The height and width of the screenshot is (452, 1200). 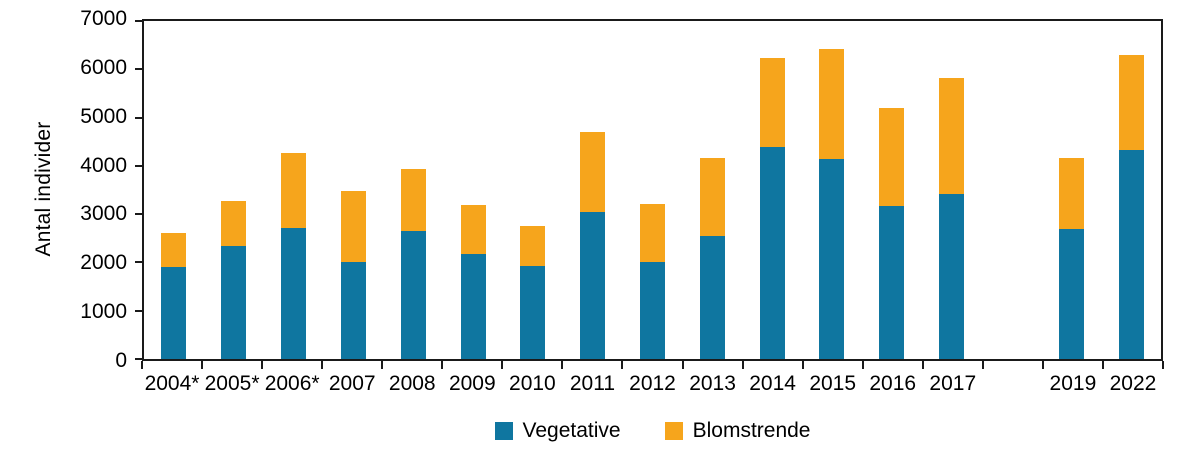 I want to click on y-tick-label: 4000, so click(x=103, y=165).